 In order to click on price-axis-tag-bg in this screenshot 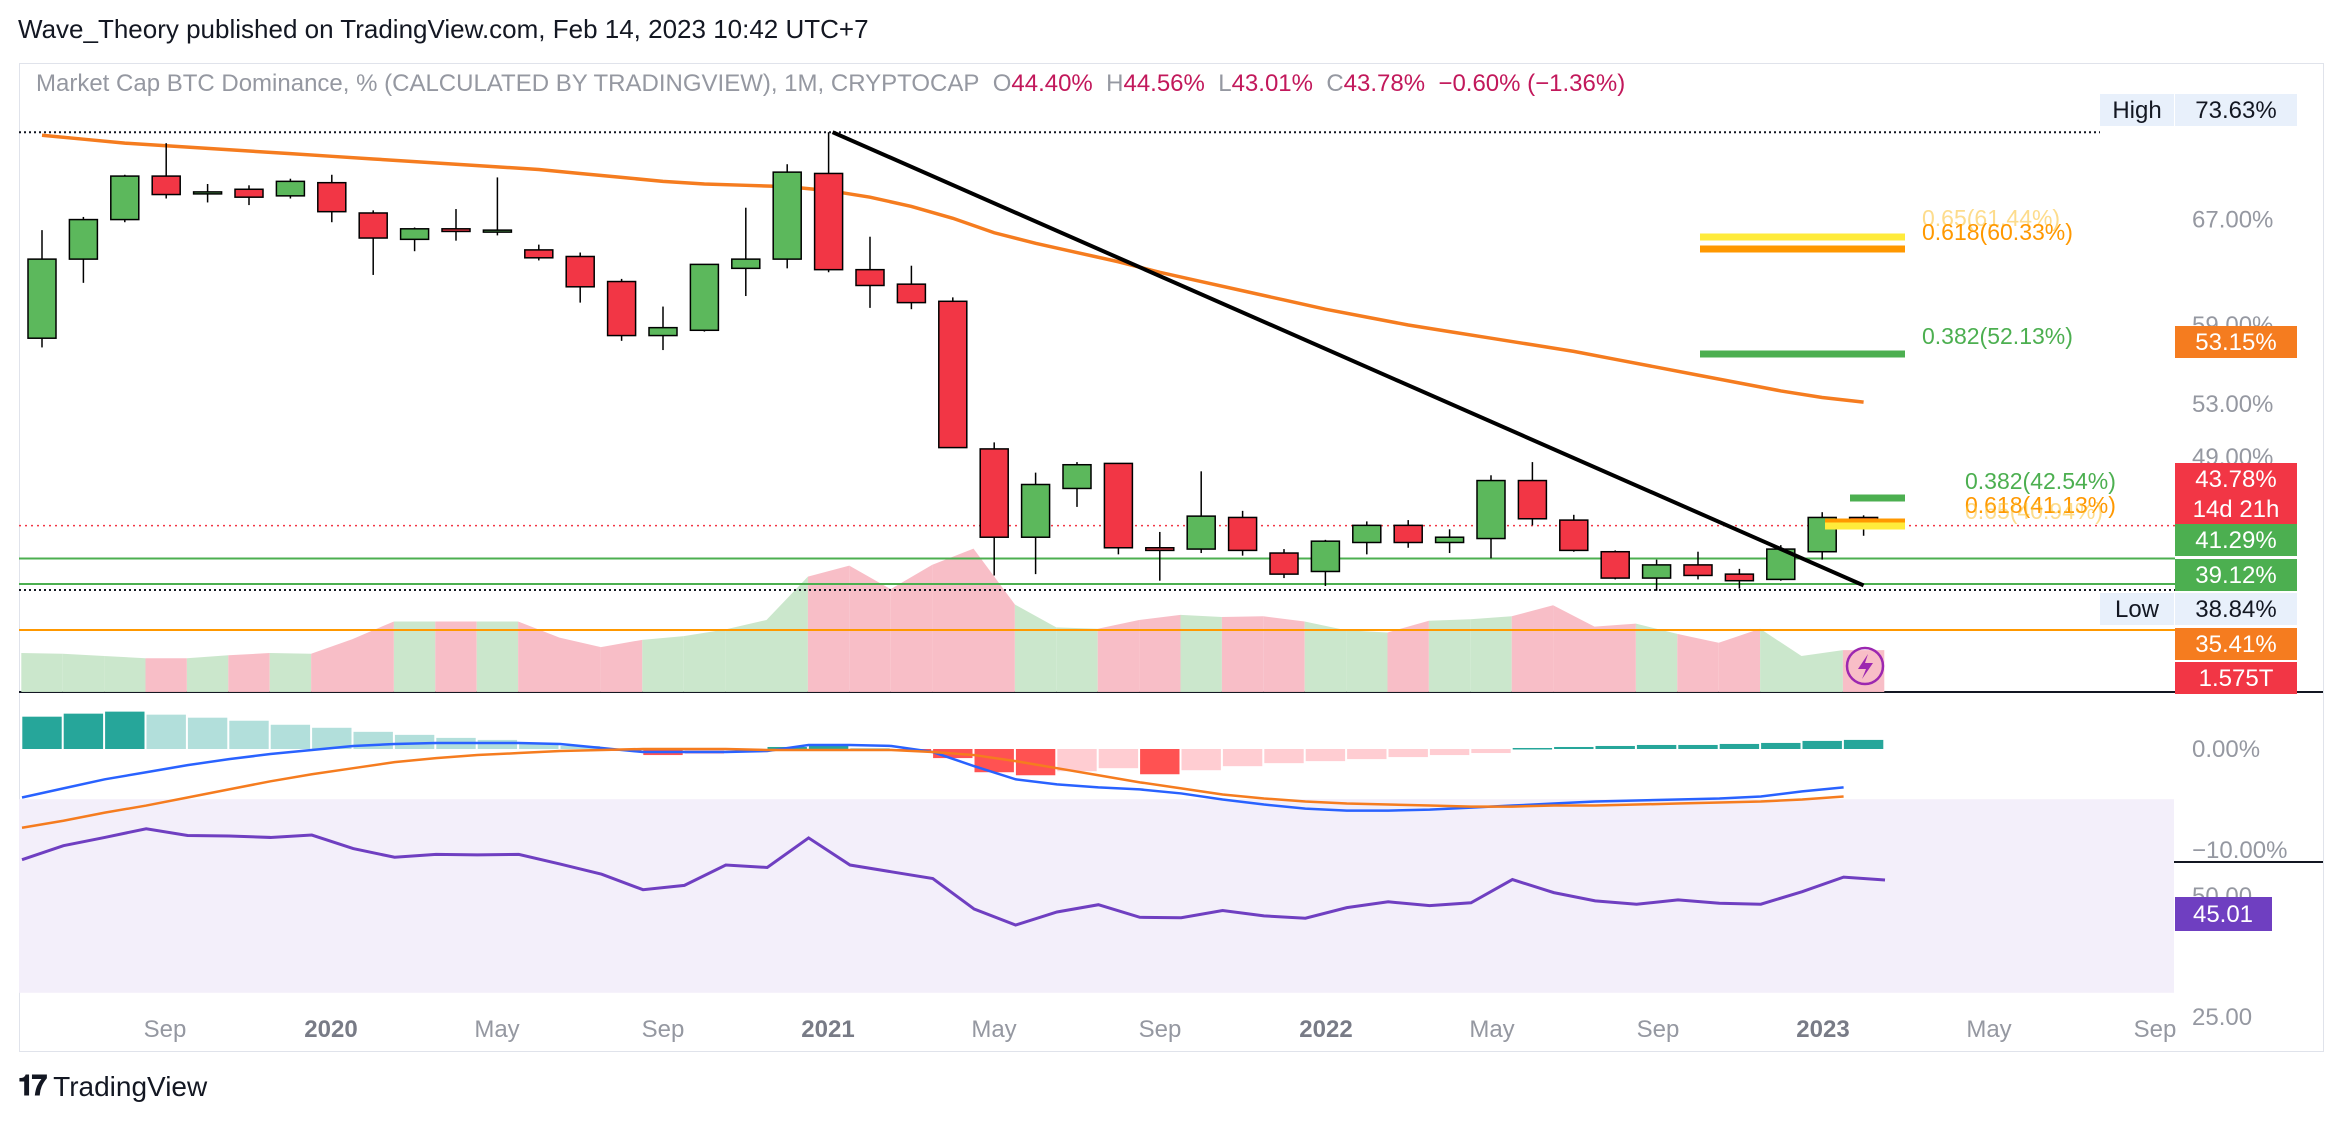, I will do `click(2137, 110)`.